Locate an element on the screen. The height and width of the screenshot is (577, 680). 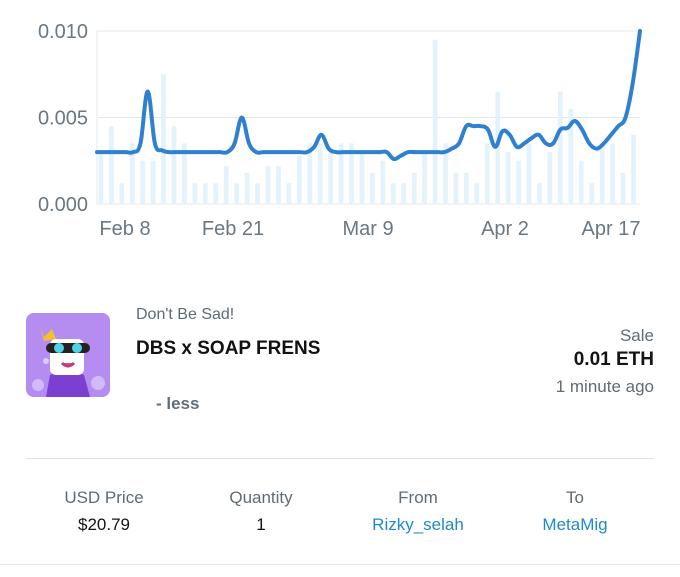
nft-title: DBS x SOAP FRENS is located at coordinates (228, 348).